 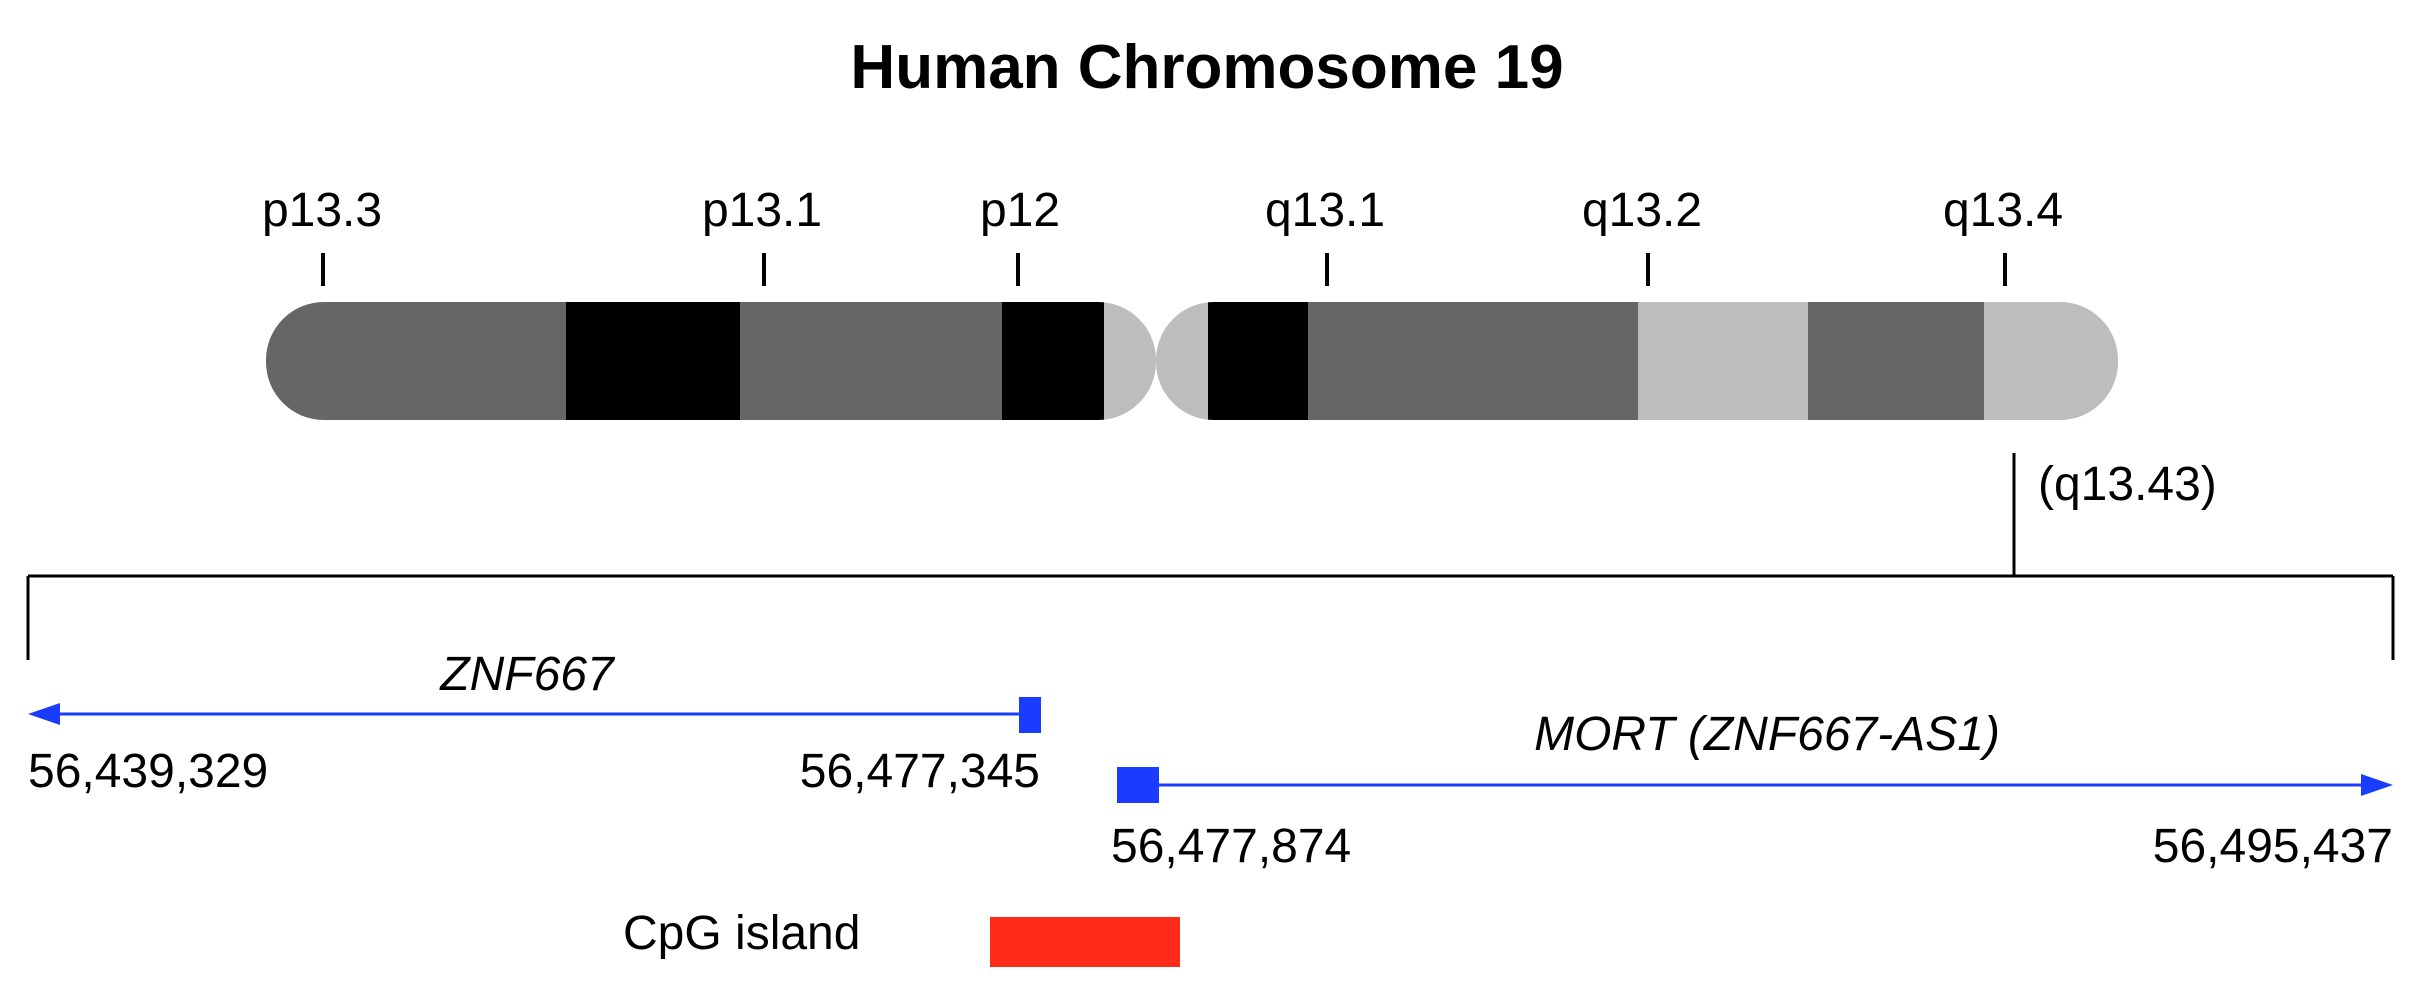 What do you see at coordinates (1206, 67) in the screenshot?
I see `diagram-title: Human Chromosome 19` at bounding box center [1206, 67].